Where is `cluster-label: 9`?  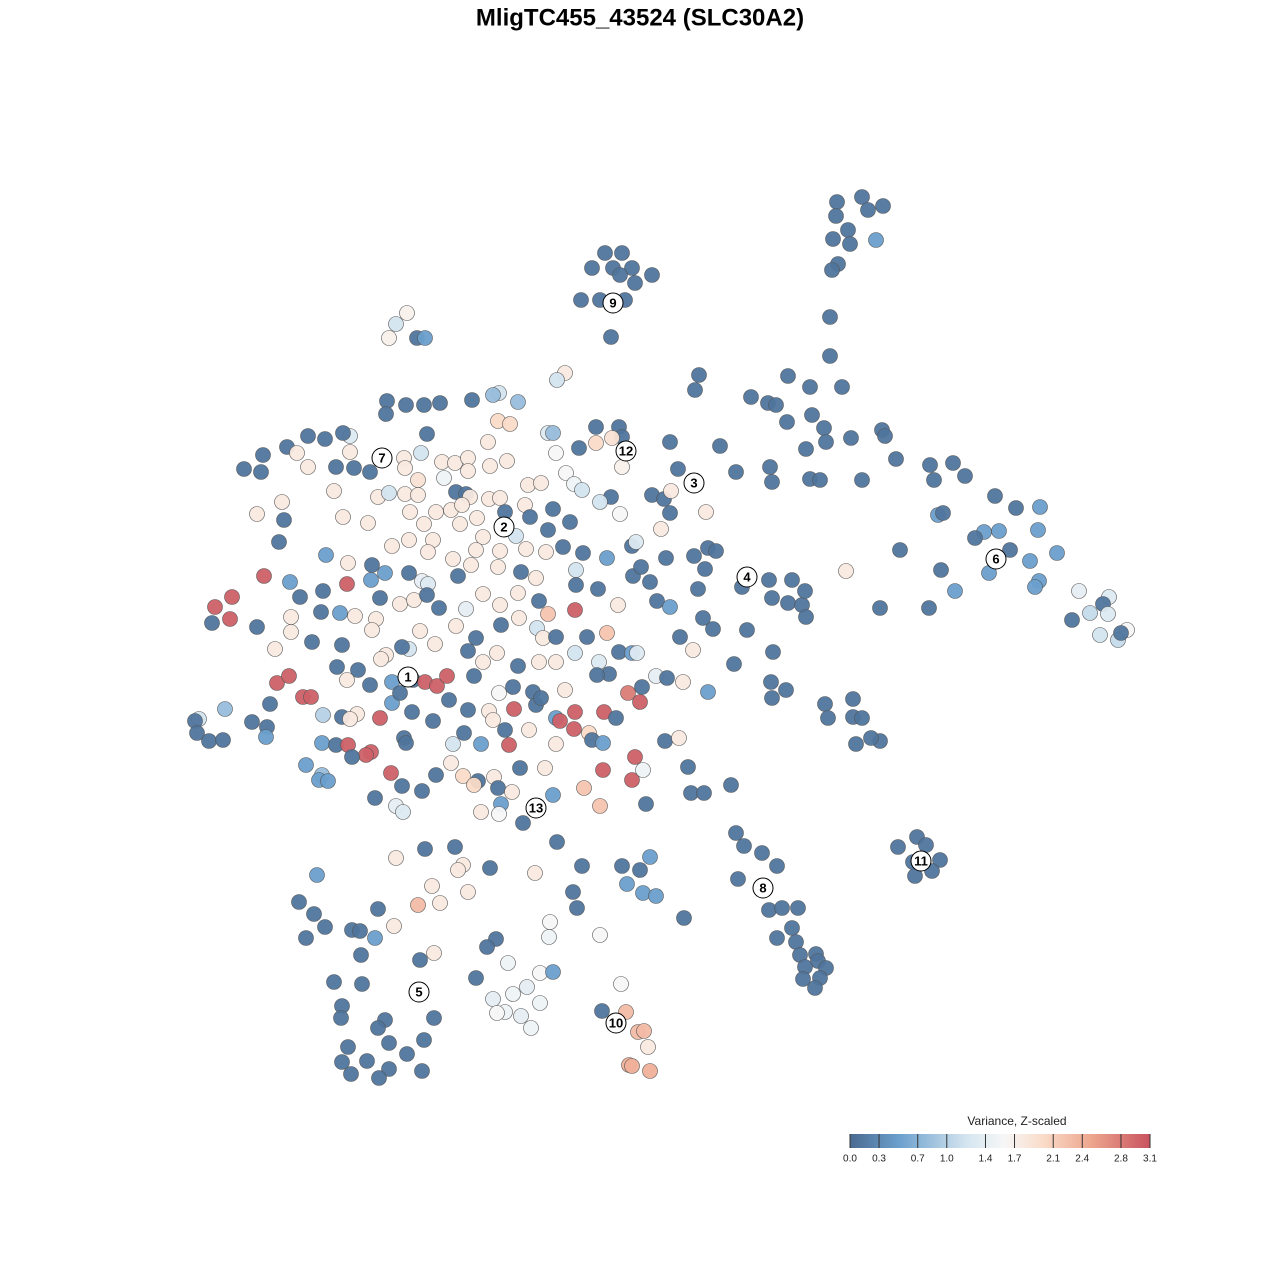 cluster-label: 9 is located at coordinates (612, 302).